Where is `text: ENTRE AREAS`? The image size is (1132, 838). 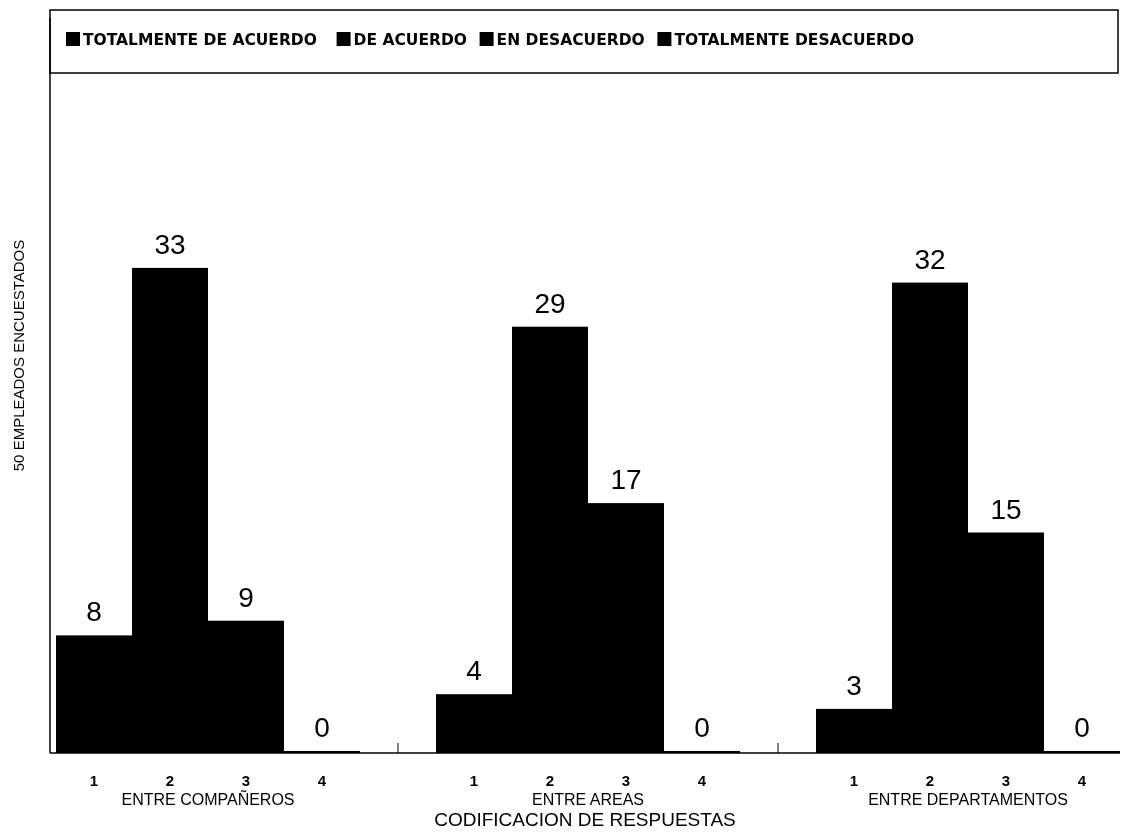 text: ENTRE AREAS is located at coordinates (588, 799).